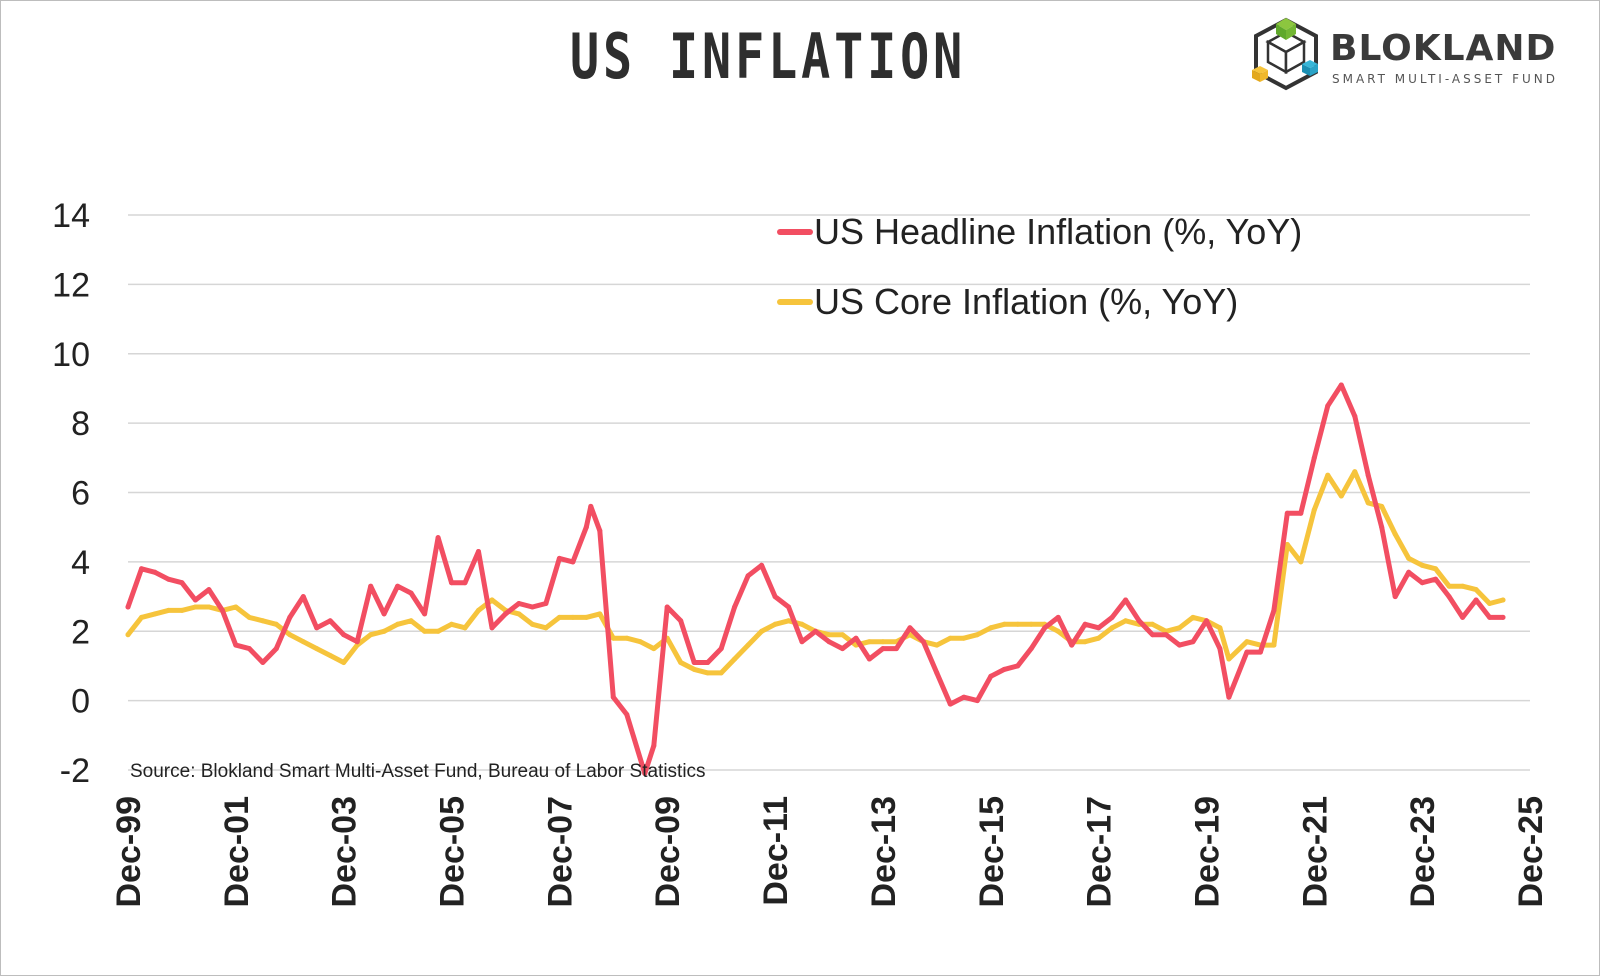 The width and height of the screenshot is (1600, 976). Describe the element at coordinates (776, 851) in the screenshot. I see `x-tick-label: Dec-11` at that location.